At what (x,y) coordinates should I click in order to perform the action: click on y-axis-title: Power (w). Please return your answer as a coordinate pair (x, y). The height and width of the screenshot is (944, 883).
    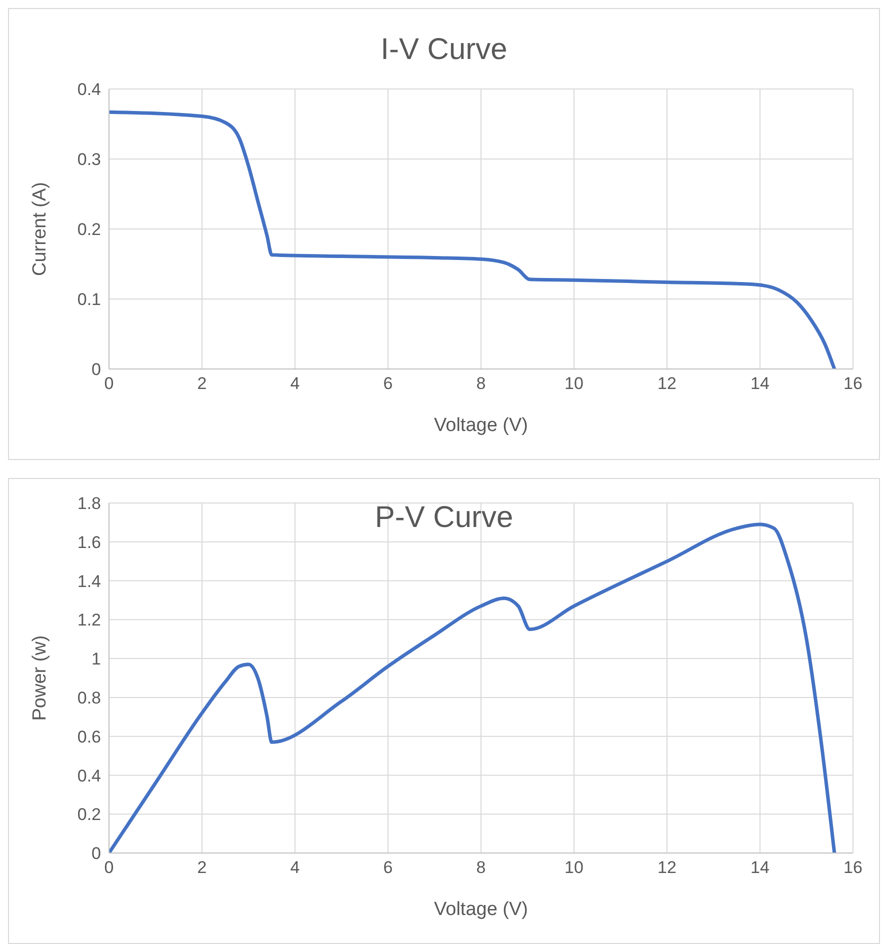
    Looking at the image, I should click on (40, 678).